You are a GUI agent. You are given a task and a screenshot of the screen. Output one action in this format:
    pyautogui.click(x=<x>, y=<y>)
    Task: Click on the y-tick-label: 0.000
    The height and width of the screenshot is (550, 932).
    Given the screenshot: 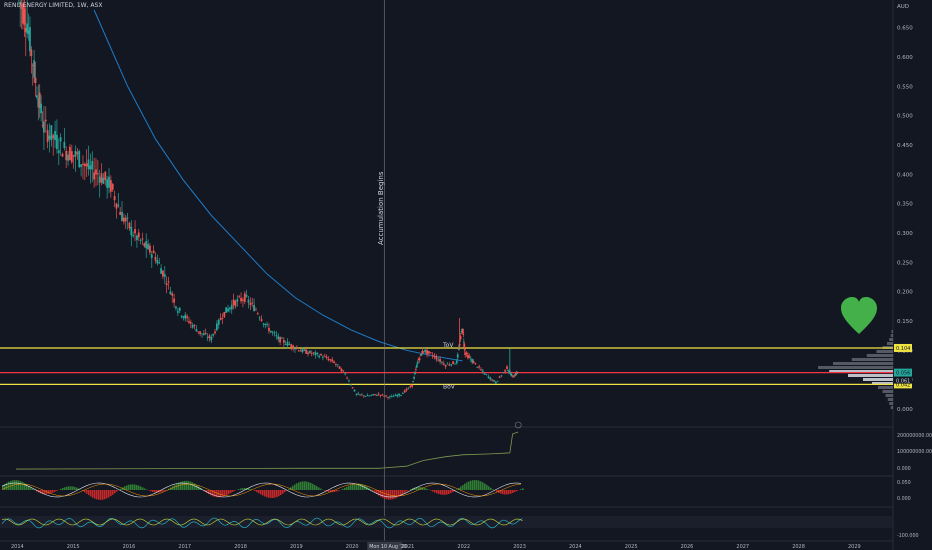 What is the action you would take?
    pyautogui.click(x=905, y=410)
    